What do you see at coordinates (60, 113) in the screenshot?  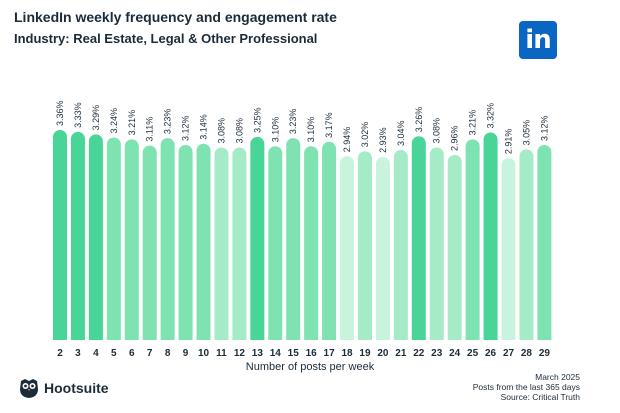 I see `value-label-2: 3.36%` at bounding box center [60, 113].